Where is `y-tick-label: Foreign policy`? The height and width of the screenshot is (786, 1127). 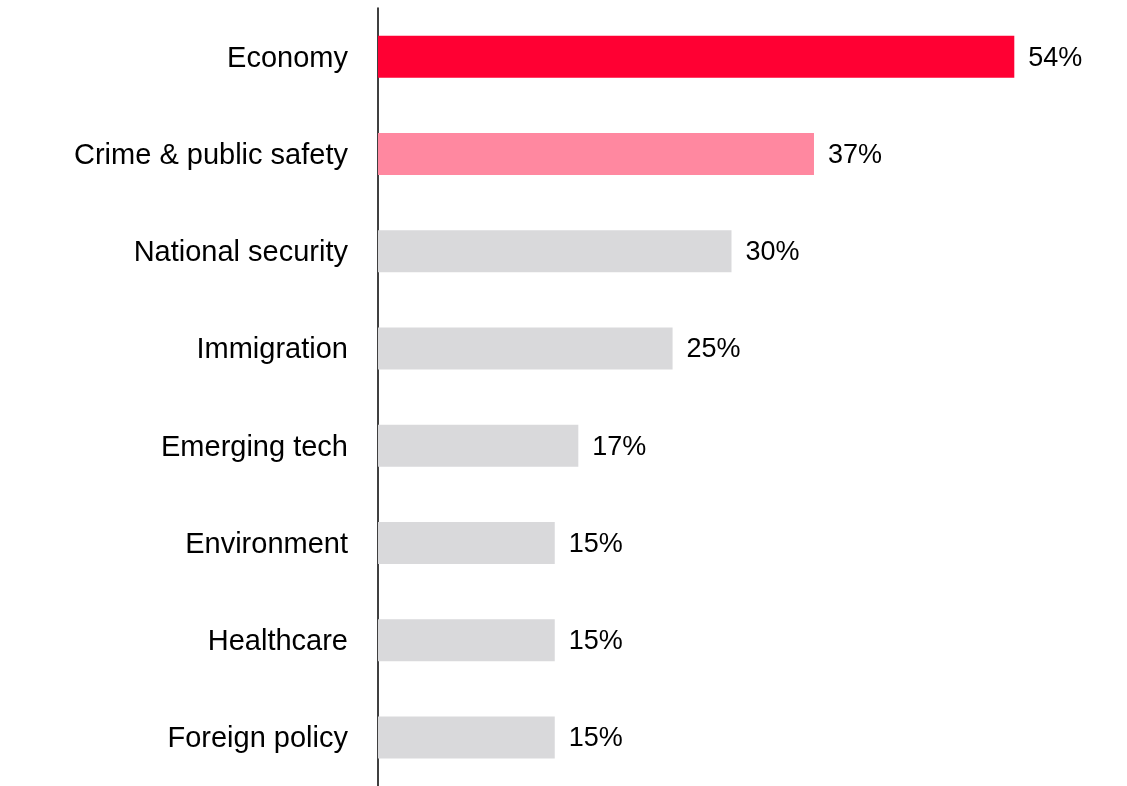
y-tick-label: Foreign policy is located at coordinates (258, 737).